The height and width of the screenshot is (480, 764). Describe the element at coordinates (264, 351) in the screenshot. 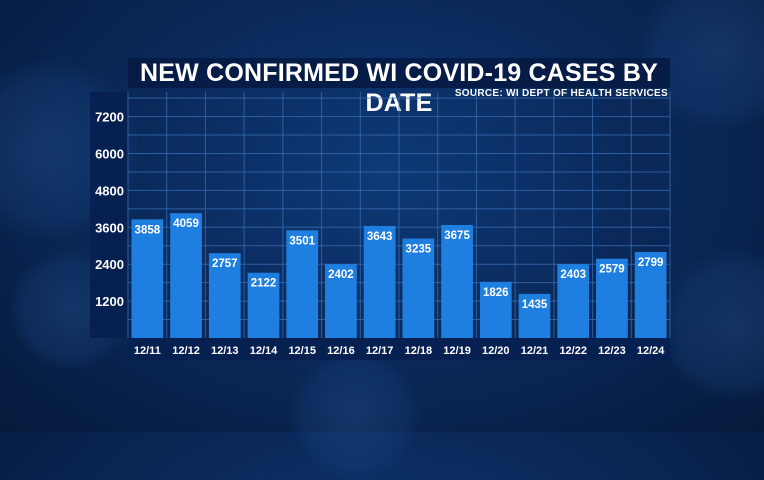

I see `x-tick-label: 12/14` at that location.